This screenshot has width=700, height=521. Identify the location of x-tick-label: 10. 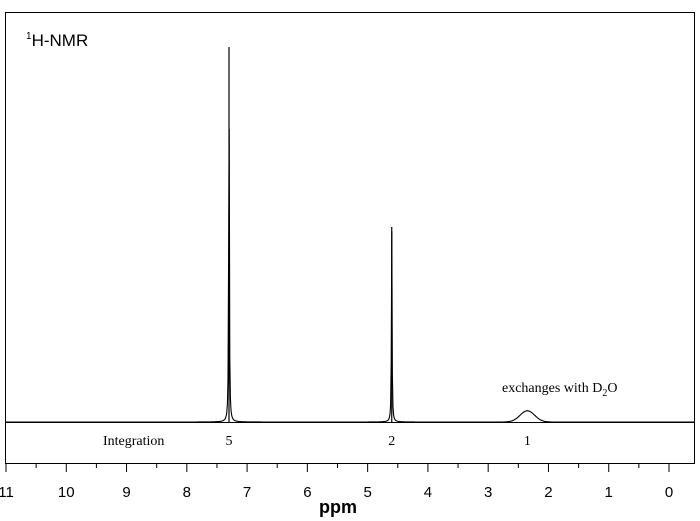
(66, 492).